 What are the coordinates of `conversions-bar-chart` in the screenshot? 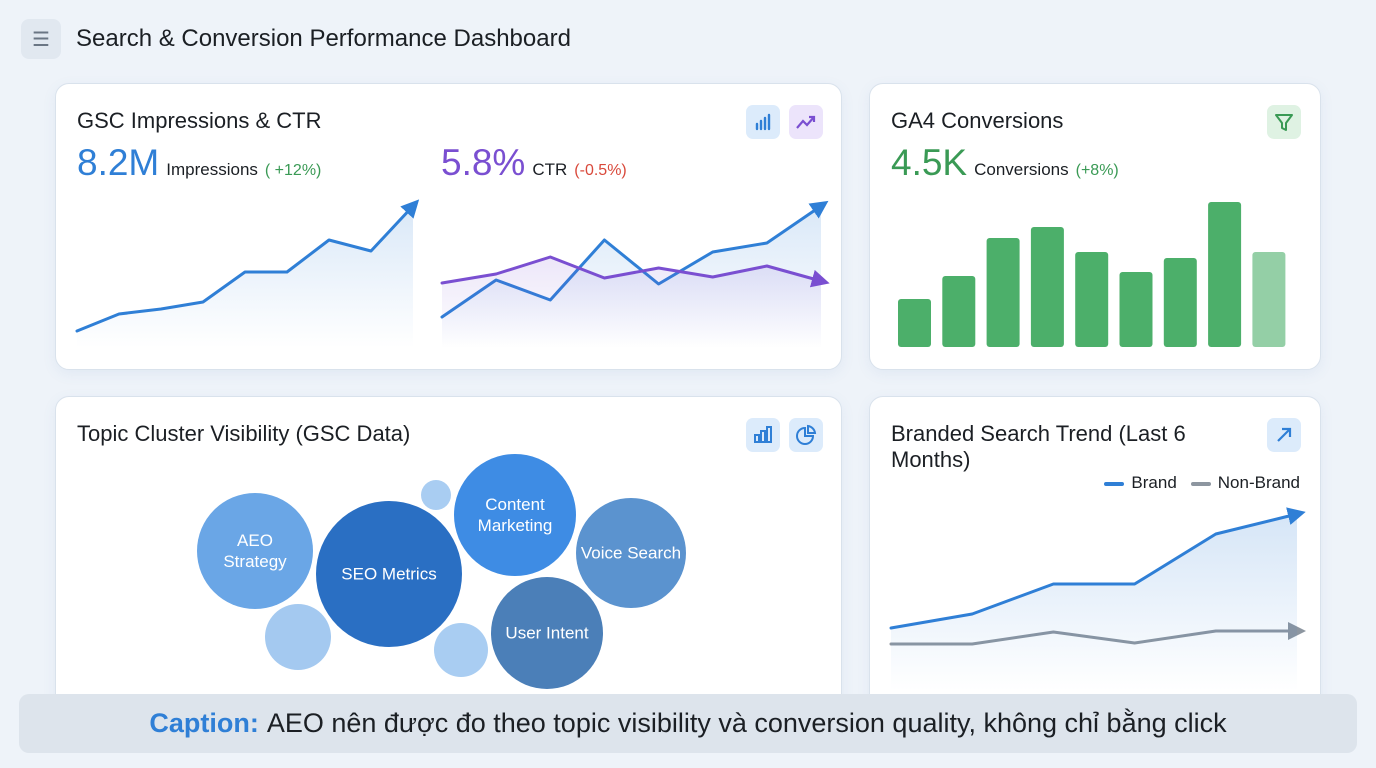 It's located at (1092, 274).